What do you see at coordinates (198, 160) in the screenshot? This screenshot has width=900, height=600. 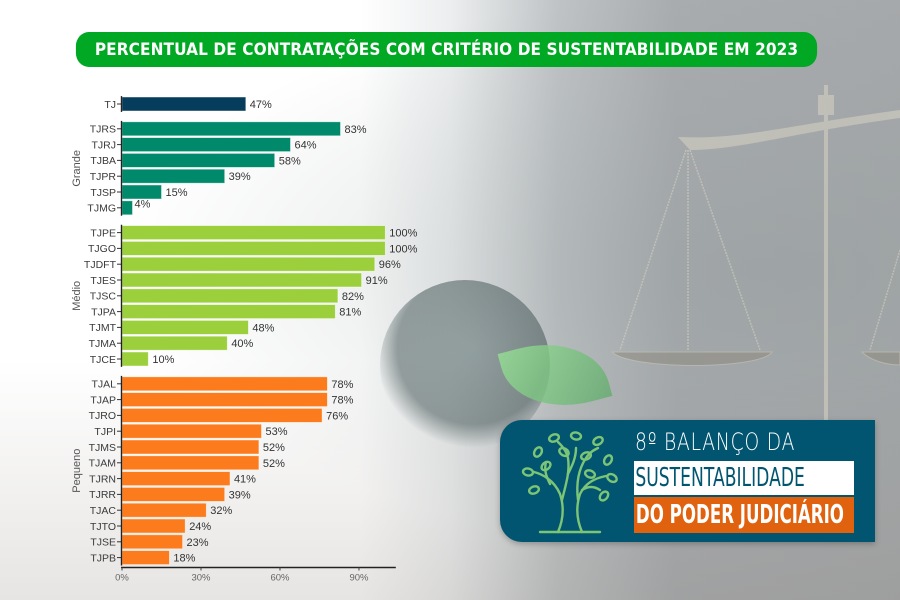 I see `bar-tjba` at bounding box center [198, 160].